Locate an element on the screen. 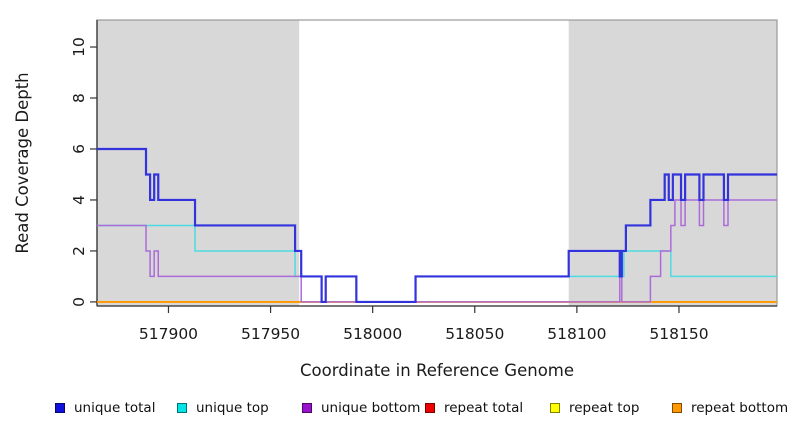 The height and width of the screenshot is (432, 792). x-axis-title: Coordinate in Reference Genome is located at coordinates (437, 370).